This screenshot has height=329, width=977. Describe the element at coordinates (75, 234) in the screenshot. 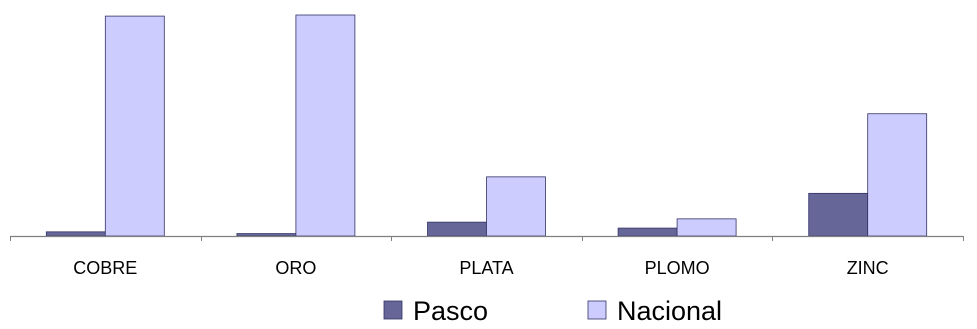

I see `bar-pasco-cobre` at that location.